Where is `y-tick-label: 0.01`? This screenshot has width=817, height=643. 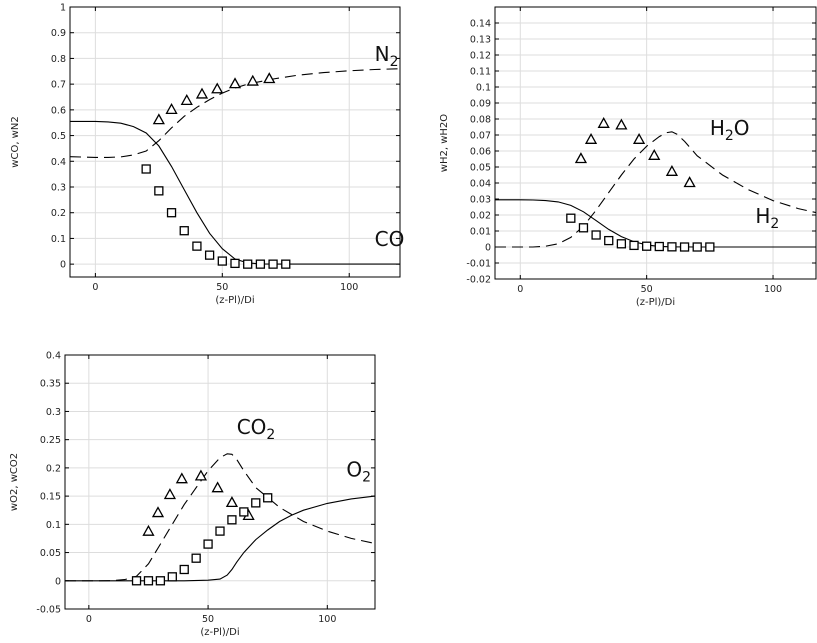
y-tick-label: 0.01 is located at coordinates (480, 232).